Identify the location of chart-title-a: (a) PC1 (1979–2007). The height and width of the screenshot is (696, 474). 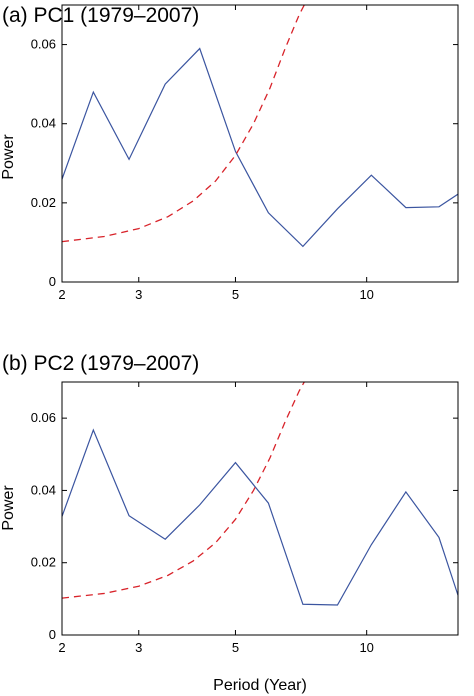
(100, 15).